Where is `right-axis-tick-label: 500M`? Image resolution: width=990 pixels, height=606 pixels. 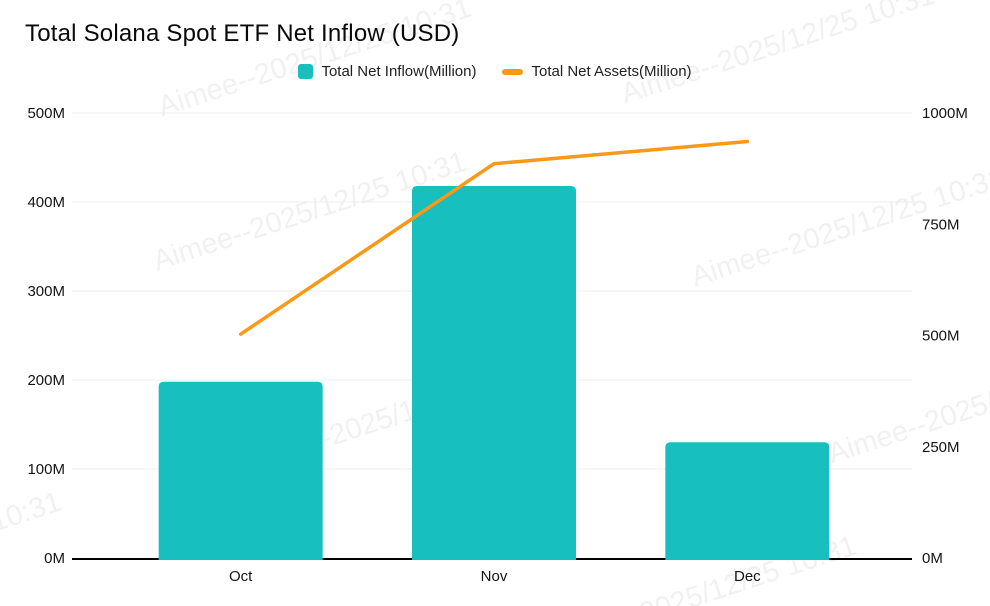
right-axis-tick-label: 500M is located at coordinates (941, 336).